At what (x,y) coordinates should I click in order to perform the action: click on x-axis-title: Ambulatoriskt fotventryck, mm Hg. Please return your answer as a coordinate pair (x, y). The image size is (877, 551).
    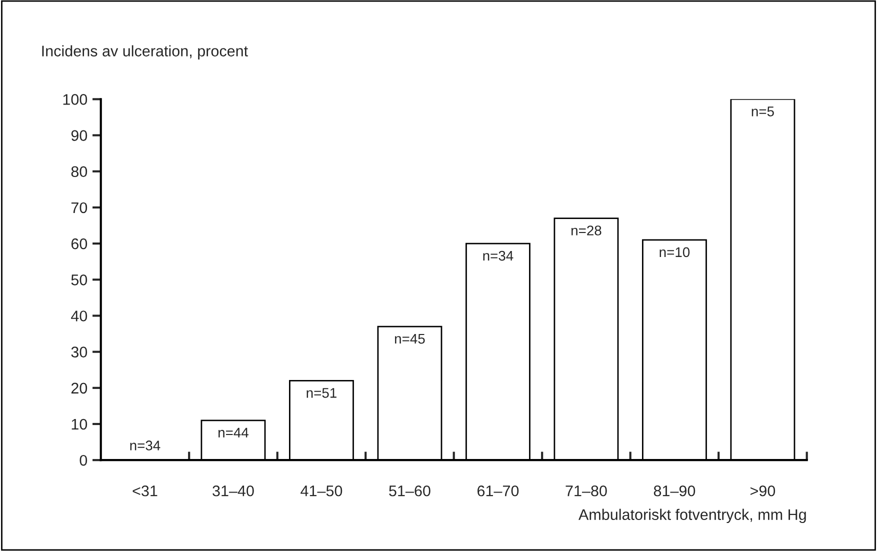
    Looking at the image, I should click on (692, 516).